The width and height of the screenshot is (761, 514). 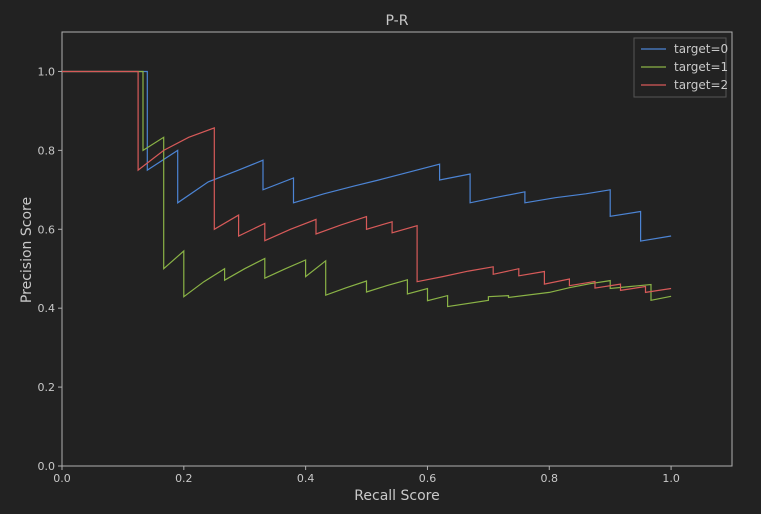 I want to click on x-tick-label: 0.4, so click(x=306, y=478).